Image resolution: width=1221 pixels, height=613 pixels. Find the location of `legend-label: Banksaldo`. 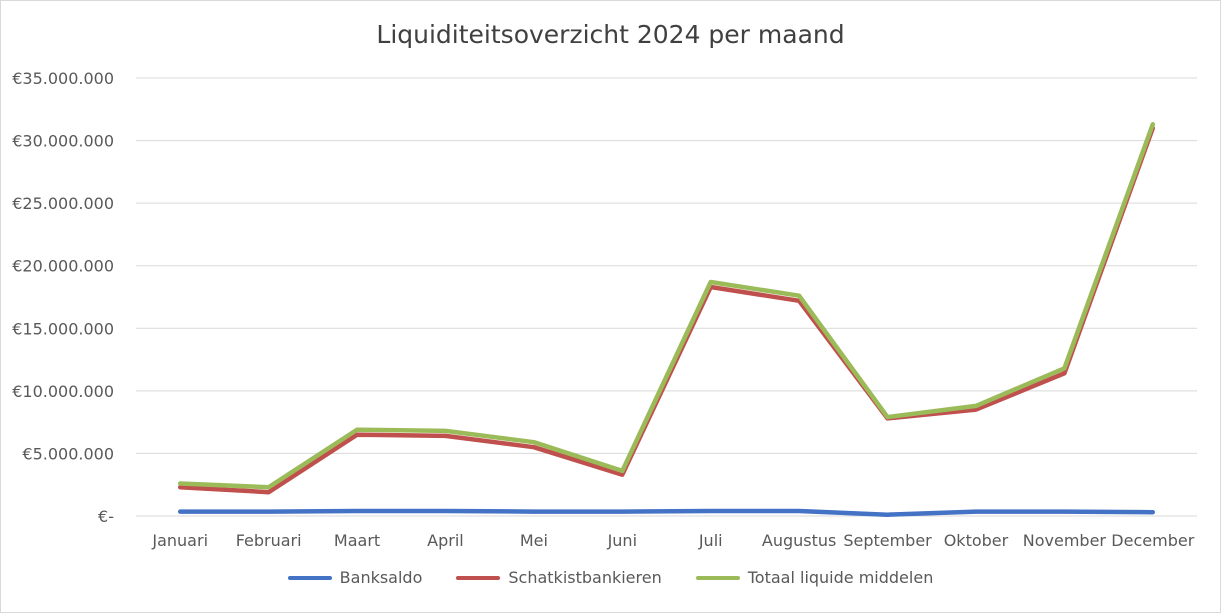

legend-label: Banksaldo is located at coordinates (381, 577).